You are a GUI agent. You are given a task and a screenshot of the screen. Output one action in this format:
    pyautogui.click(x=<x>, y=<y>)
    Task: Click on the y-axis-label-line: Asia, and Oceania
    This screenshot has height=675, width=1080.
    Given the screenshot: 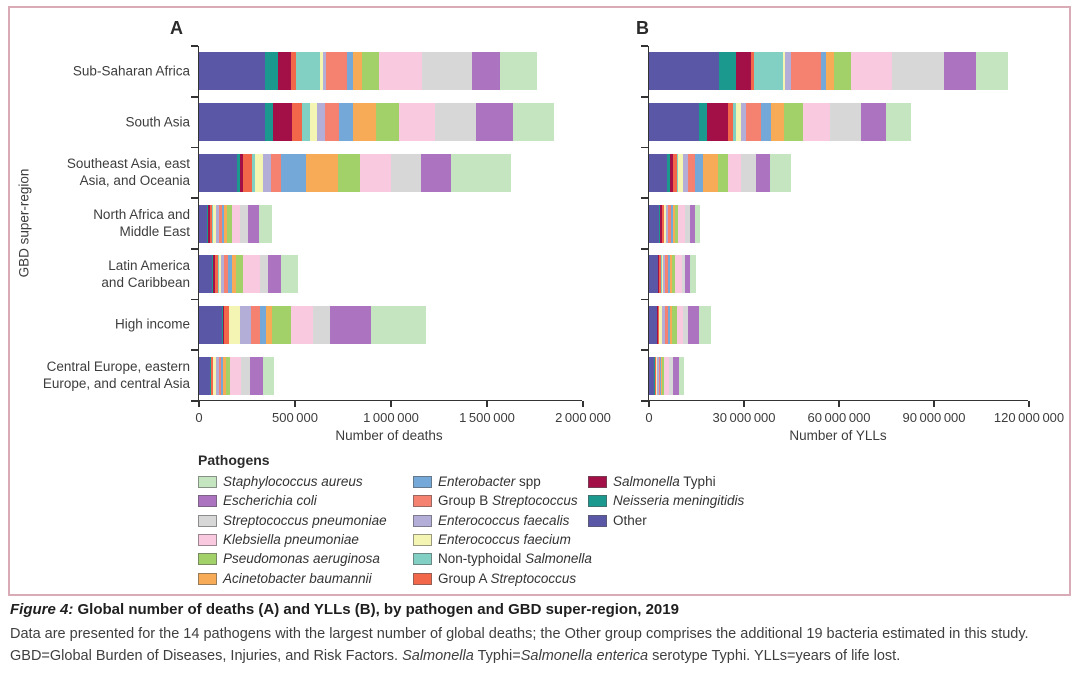 What is the action you would take?
    pyautogui.click(x=134, y=181)
    